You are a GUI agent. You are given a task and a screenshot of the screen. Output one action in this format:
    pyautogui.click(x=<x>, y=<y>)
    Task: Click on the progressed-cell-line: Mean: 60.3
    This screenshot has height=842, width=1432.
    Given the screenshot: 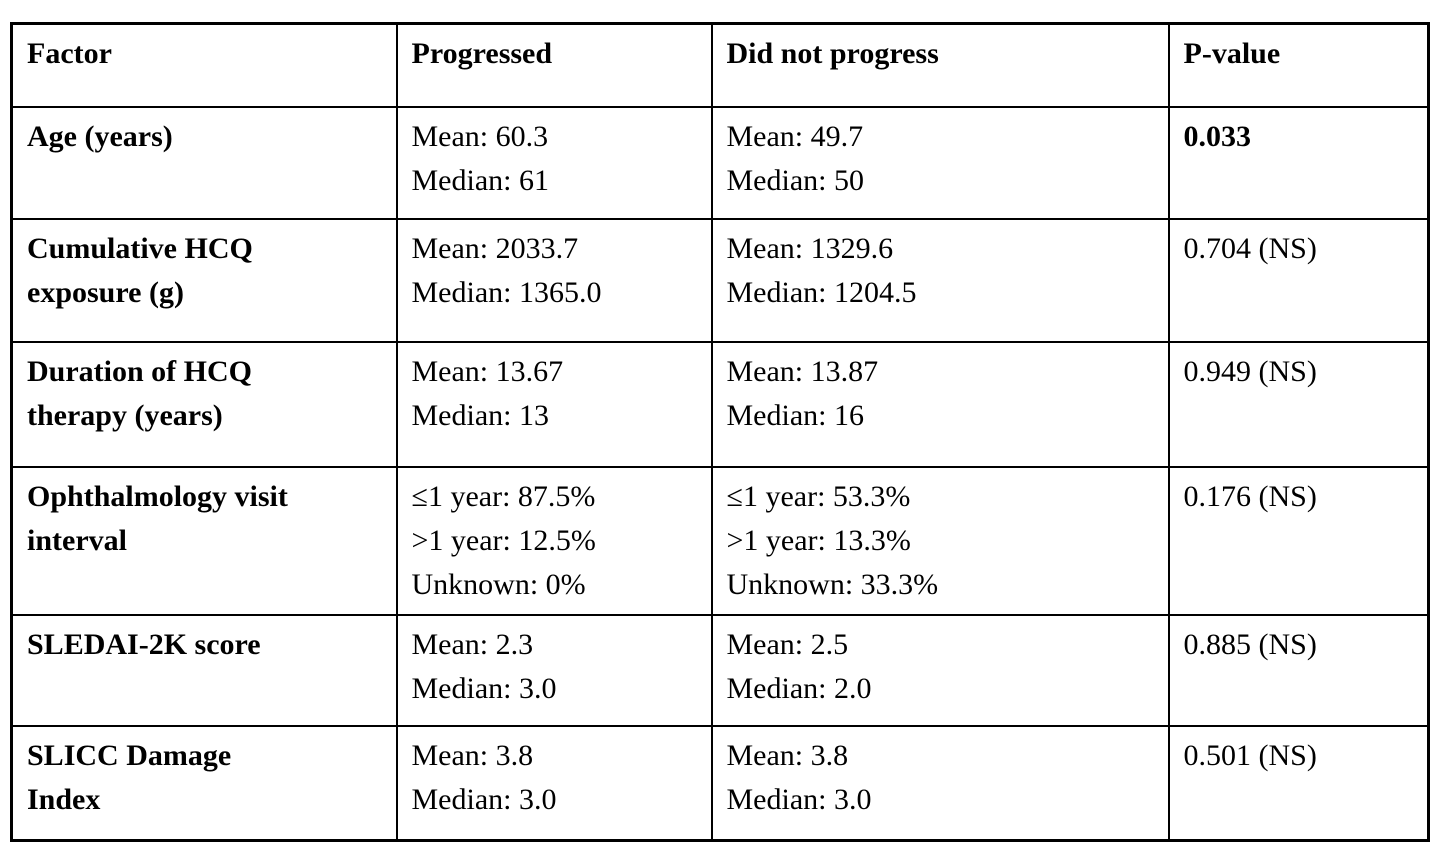 What is the action you would take?
    pyautogui.click(x=480, y=136)
    